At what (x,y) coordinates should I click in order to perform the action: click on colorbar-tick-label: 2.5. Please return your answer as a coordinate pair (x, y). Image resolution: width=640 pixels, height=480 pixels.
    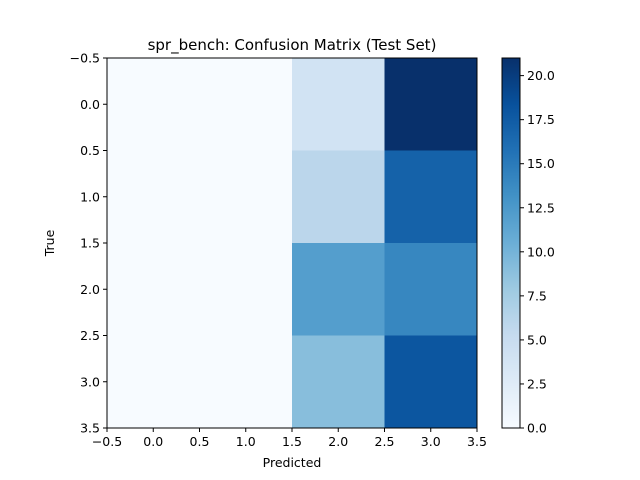
    Looking at the image, I should click on (537, 383).